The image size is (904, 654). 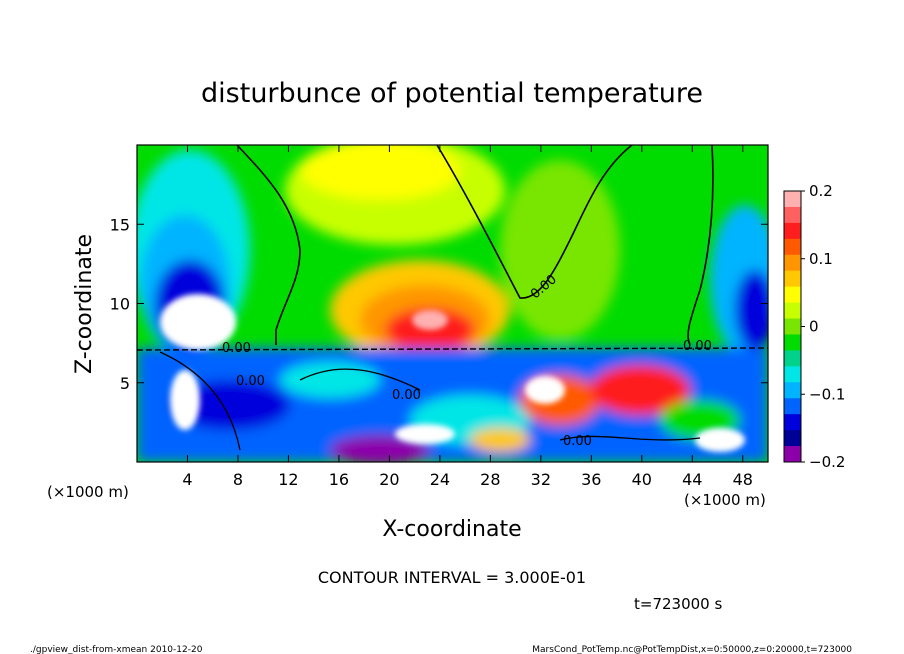 I want to click on x-tick-label: 20, so click(x=389, y=479).